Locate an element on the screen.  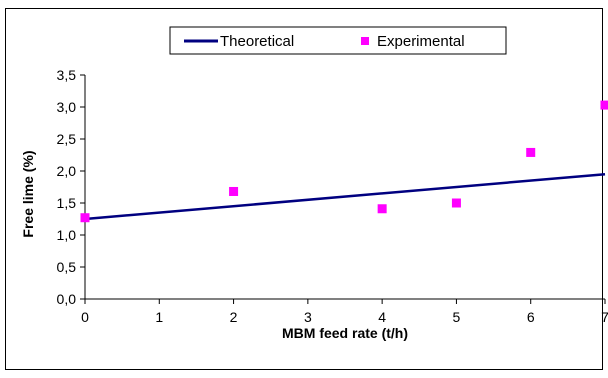
legend: Theoretical Experimental is located at coordinates (338, 40).